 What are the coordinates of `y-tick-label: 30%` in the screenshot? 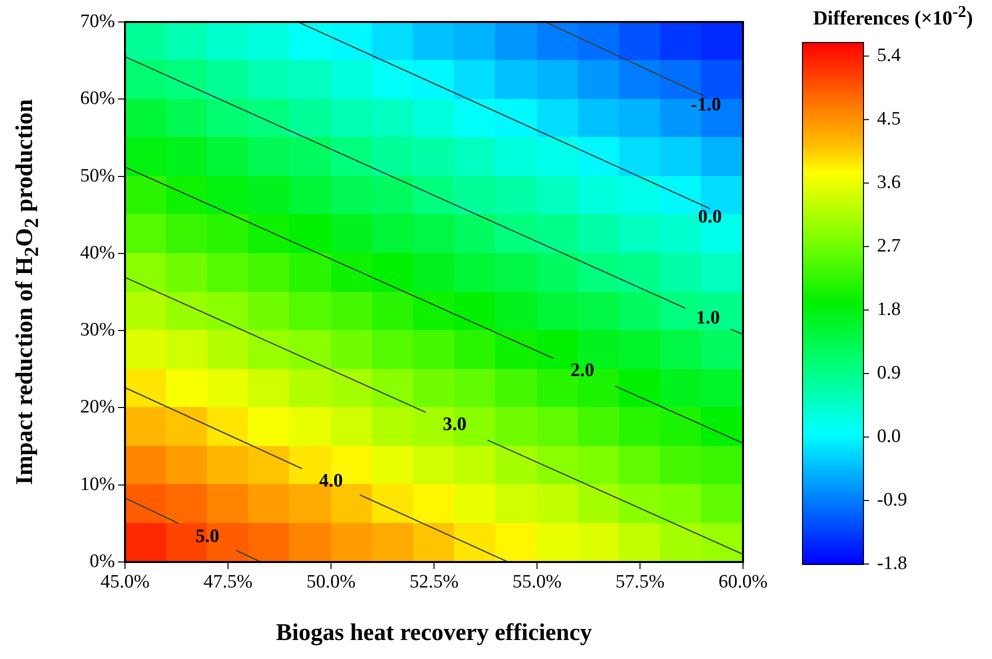 It's located at (98, 330).